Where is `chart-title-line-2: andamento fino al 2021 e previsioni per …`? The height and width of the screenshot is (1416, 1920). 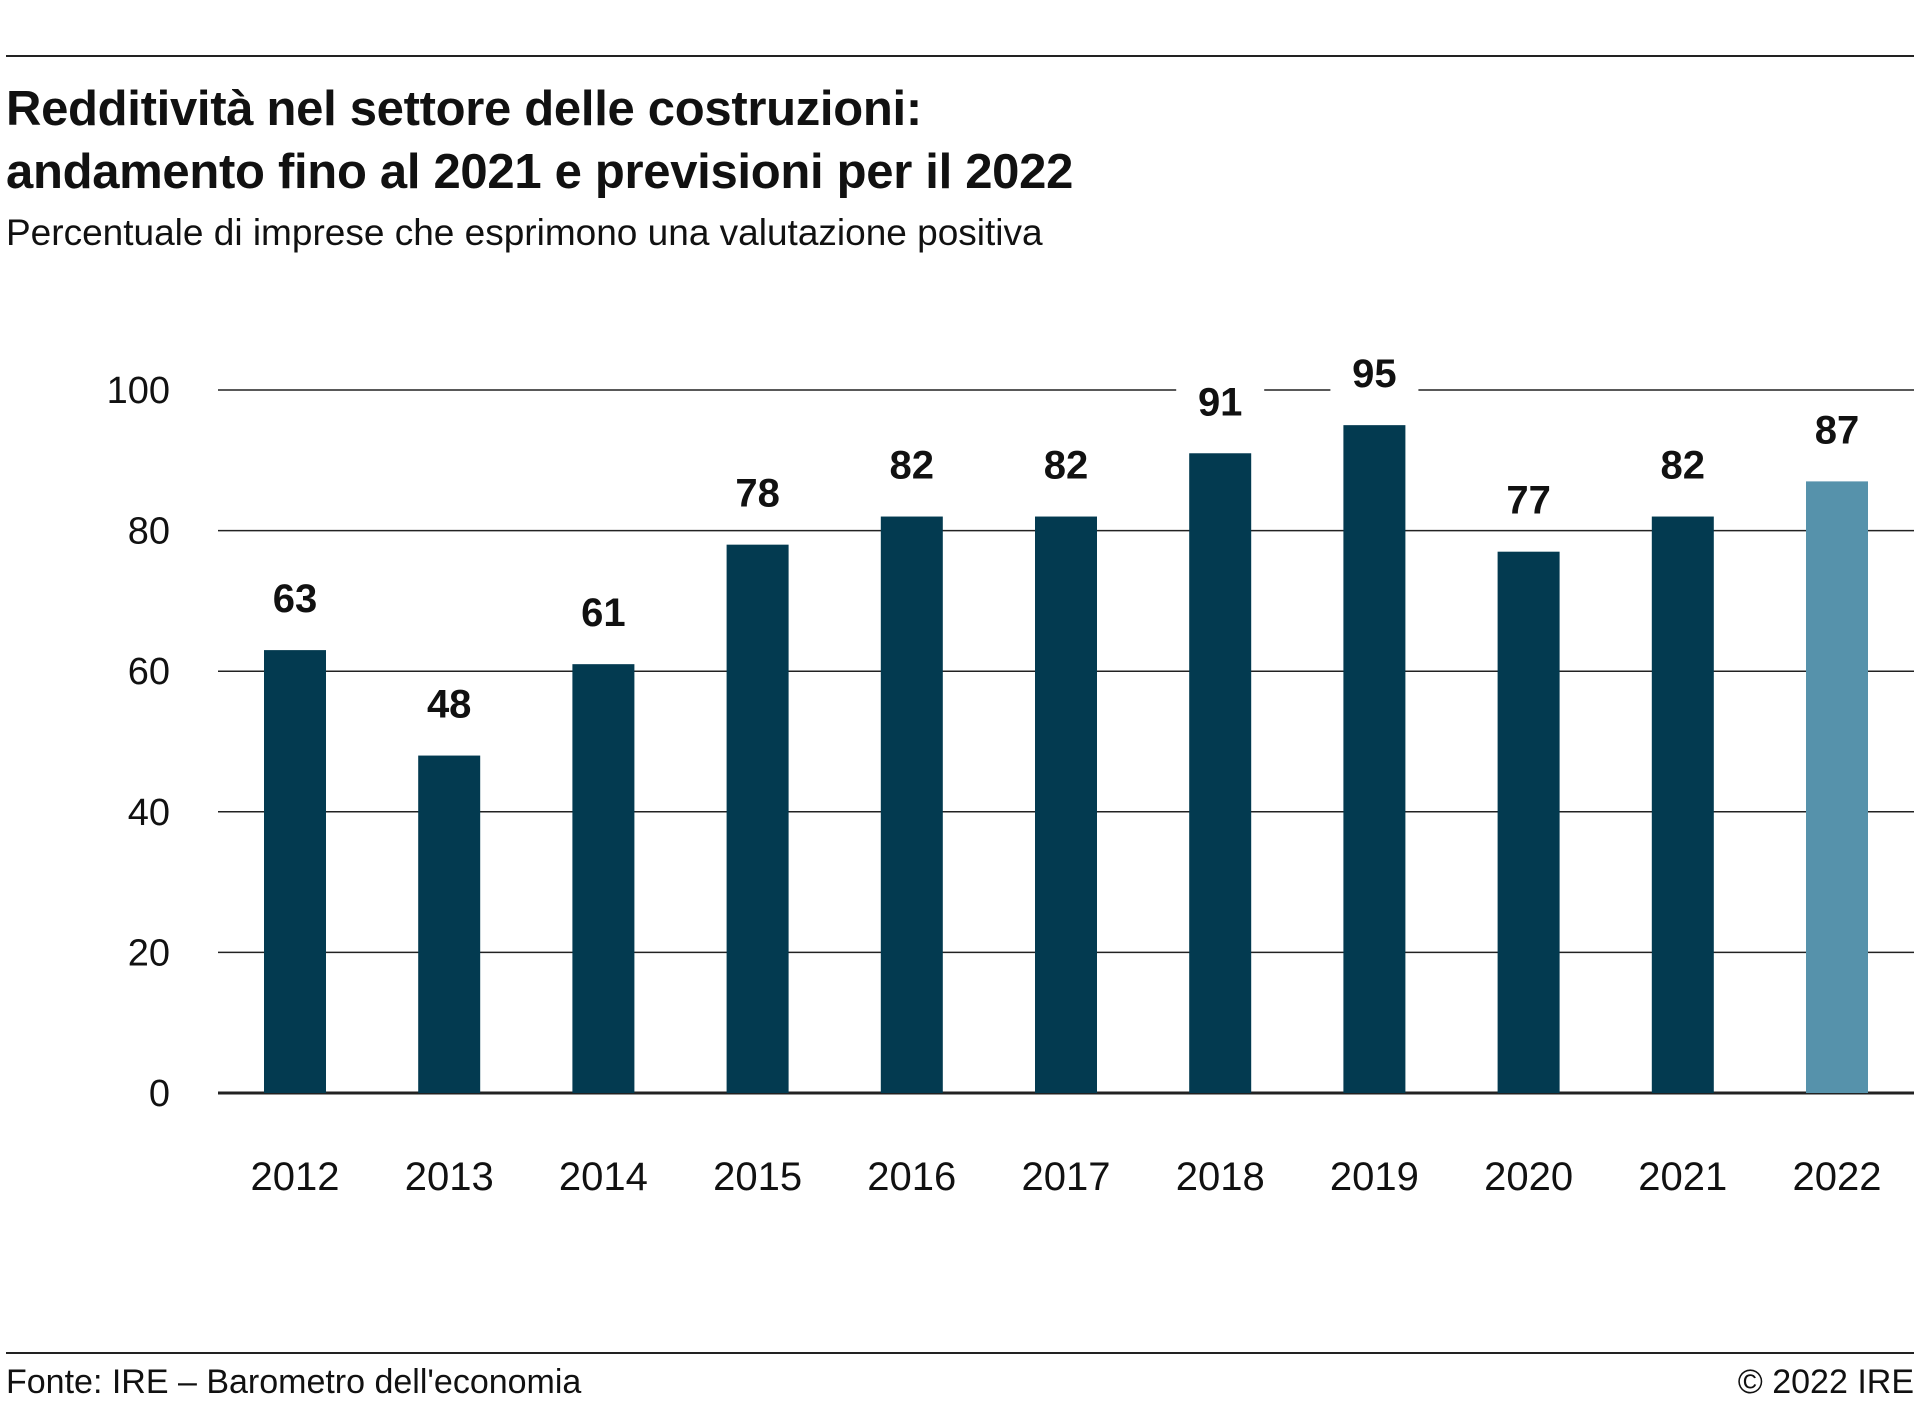
chart-title-line-2: andamento fino al 2021 e previsioni per … is located at coordinates (540, 172).